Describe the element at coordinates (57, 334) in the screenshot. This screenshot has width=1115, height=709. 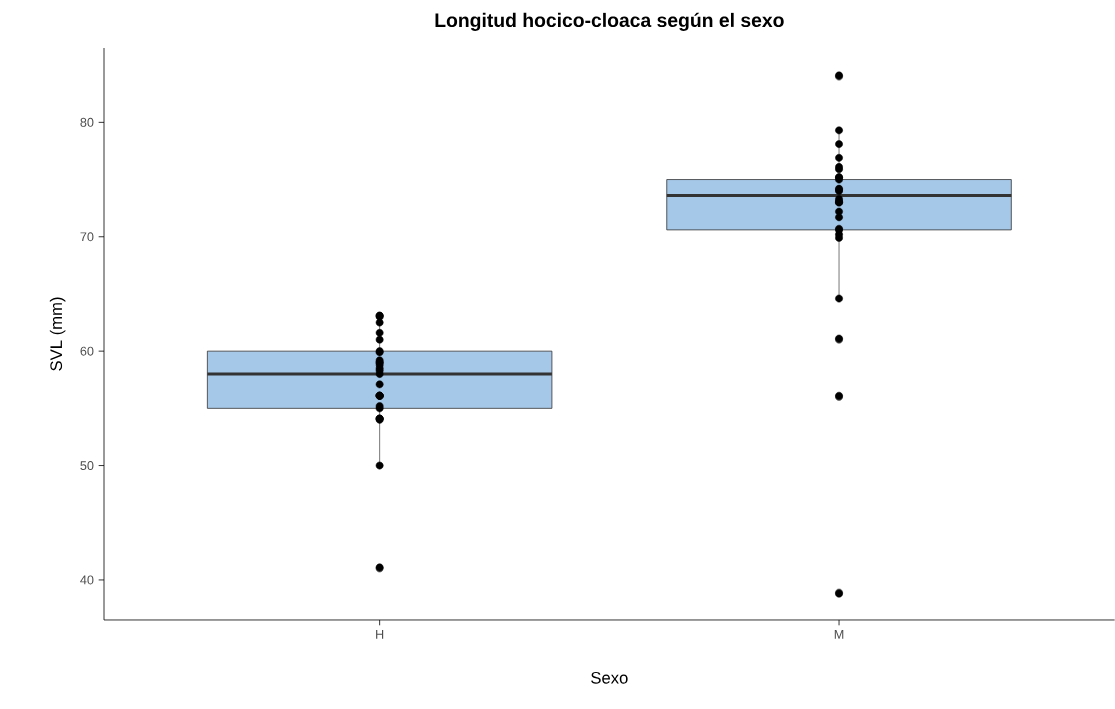
I see `y-axis-title: SVL (mm)` at that location.